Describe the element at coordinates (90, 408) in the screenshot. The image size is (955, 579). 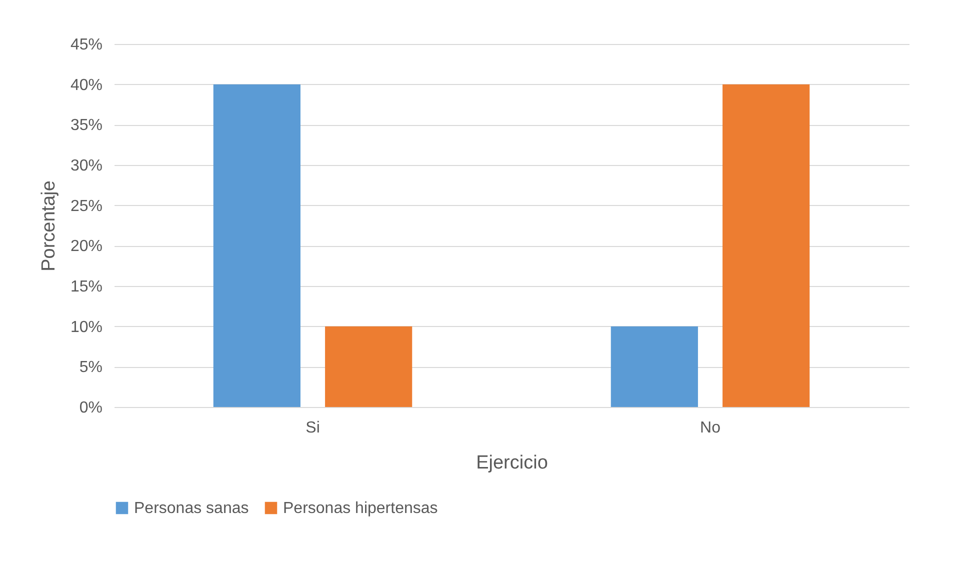
I see `y-tick-label: 0%` at that location.